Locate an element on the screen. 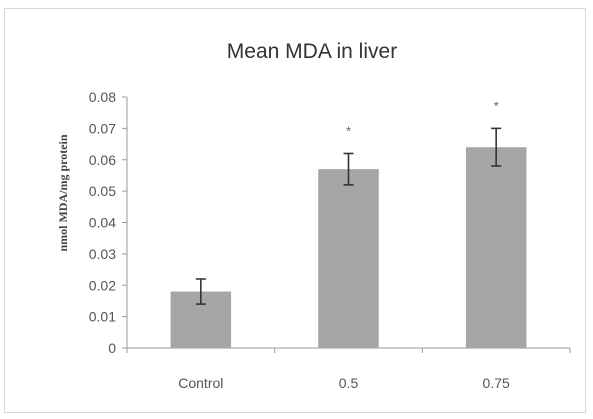 The height and width of the screenshot is (419, 593). x-tick-label: 0.75 is located at coordinates (496, 383).